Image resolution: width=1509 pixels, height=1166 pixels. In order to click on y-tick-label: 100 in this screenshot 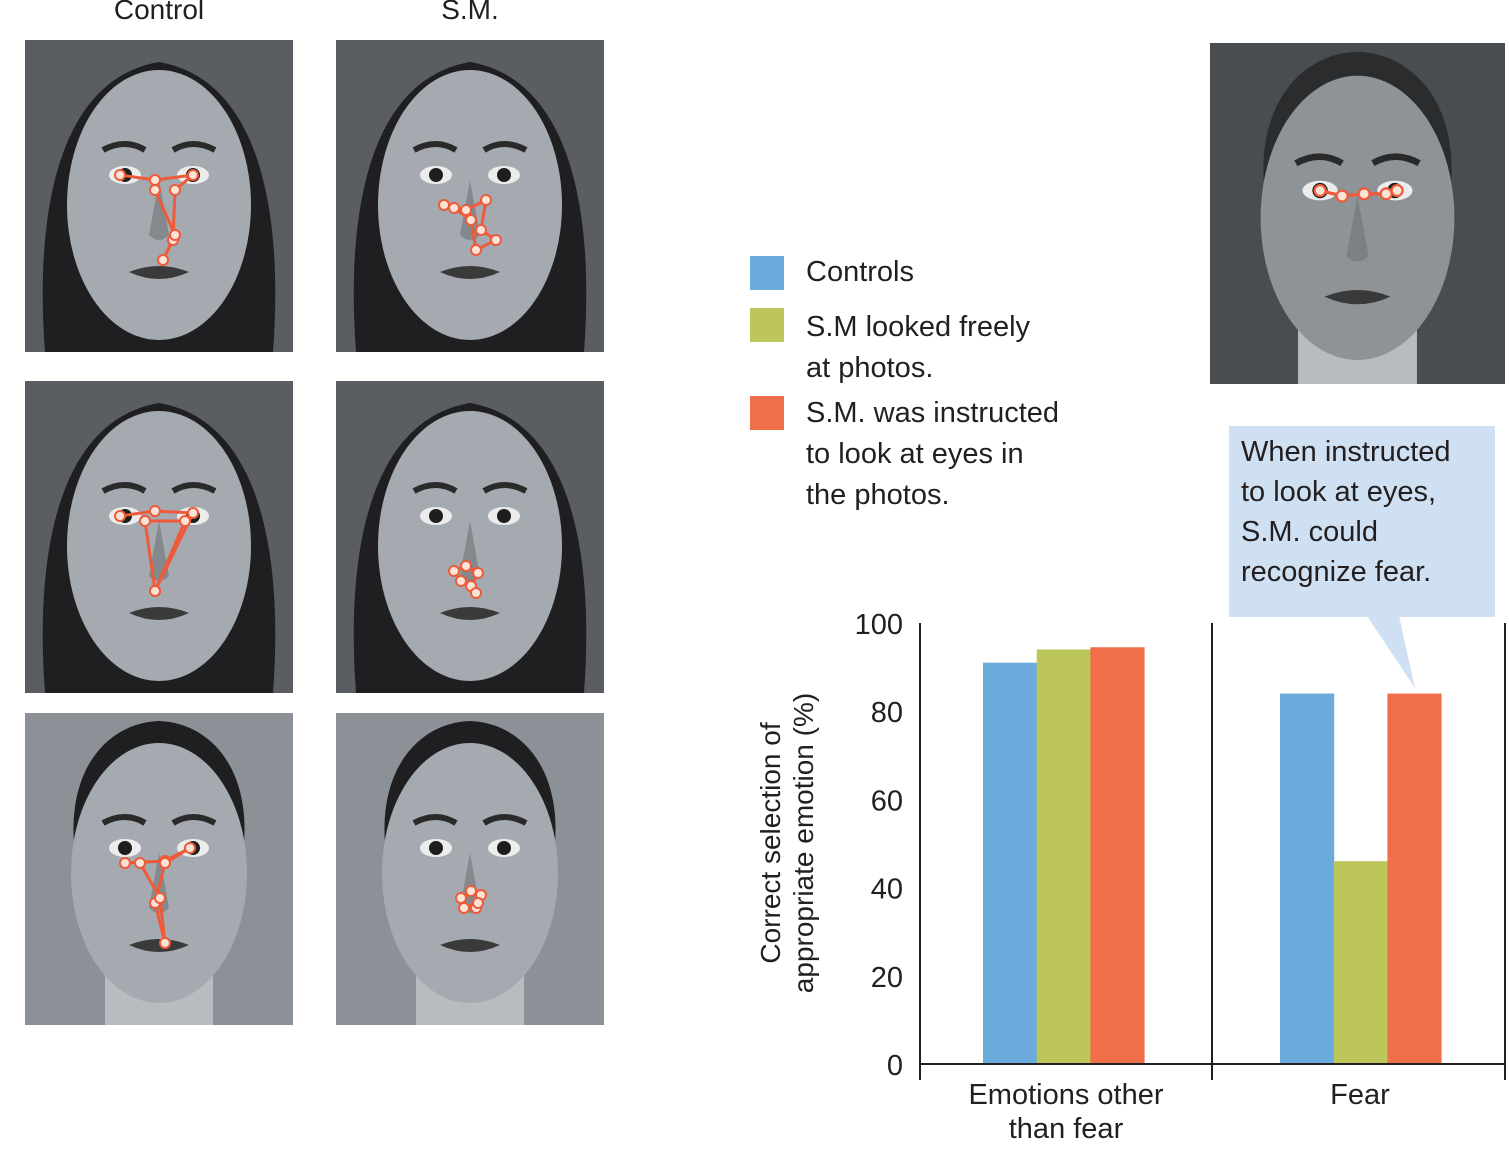, I will do `click(879, 625)`.